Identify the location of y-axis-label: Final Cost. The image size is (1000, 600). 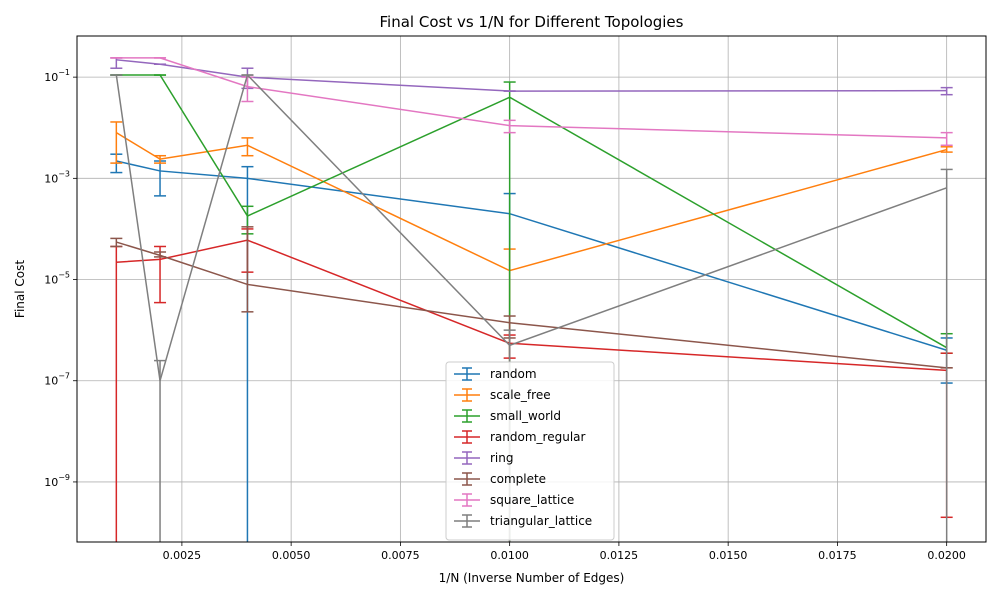
(20, 289).